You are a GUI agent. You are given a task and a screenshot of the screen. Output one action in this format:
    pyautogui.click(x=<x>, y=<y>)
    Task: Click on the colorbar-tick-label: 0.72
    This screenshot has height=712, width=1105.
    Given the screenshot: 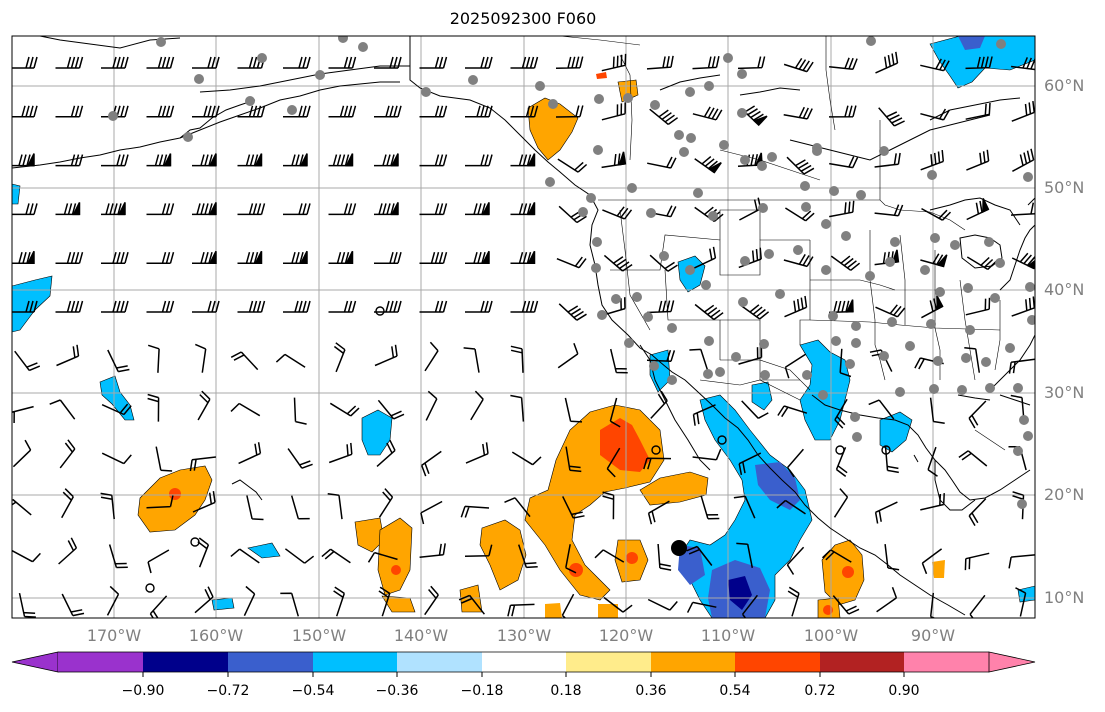 What is the action you would take?
    pyautogui.click(x=820, y=691)
    